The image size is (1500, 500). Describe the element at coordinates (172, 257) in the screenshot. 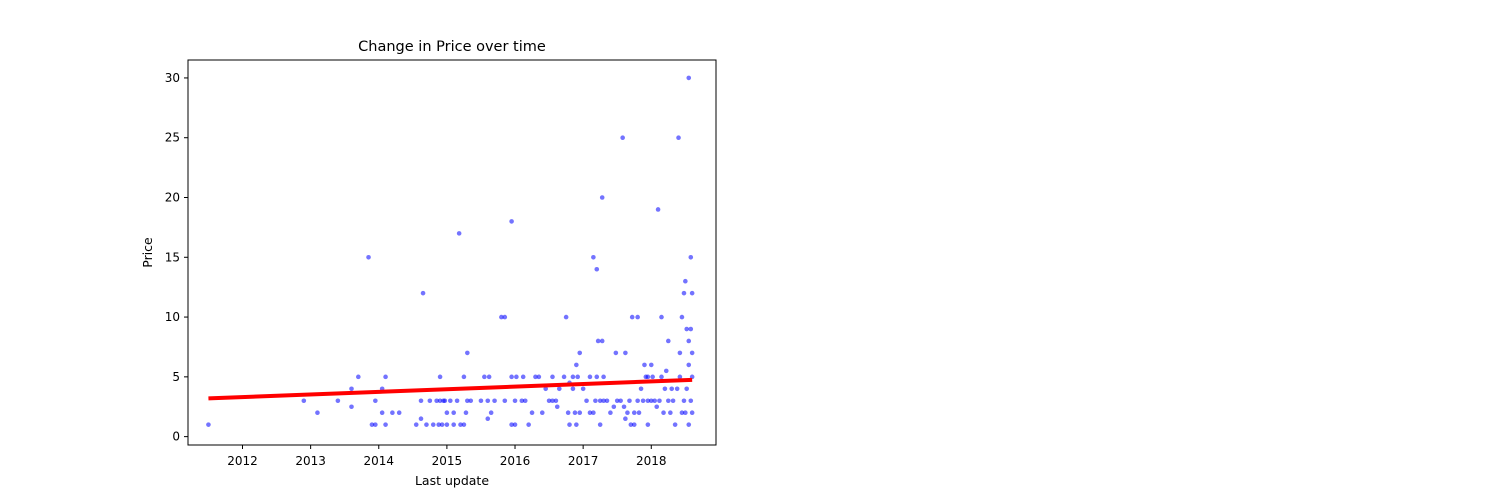

I see `y-tick-label: 15` at that location.